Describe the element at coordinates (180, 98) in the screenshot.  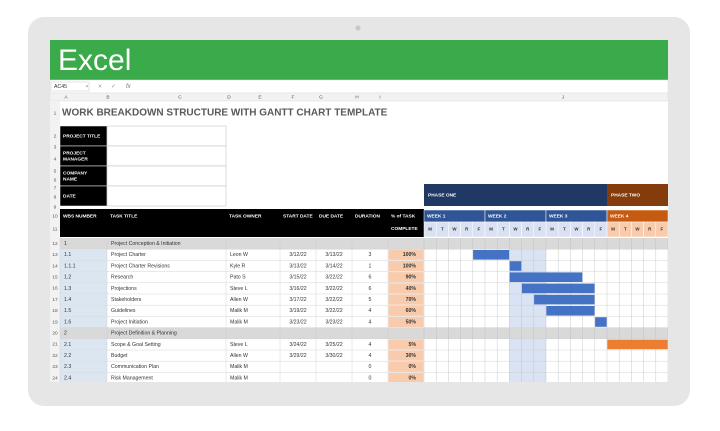
I see `column-letter: C` at that location.